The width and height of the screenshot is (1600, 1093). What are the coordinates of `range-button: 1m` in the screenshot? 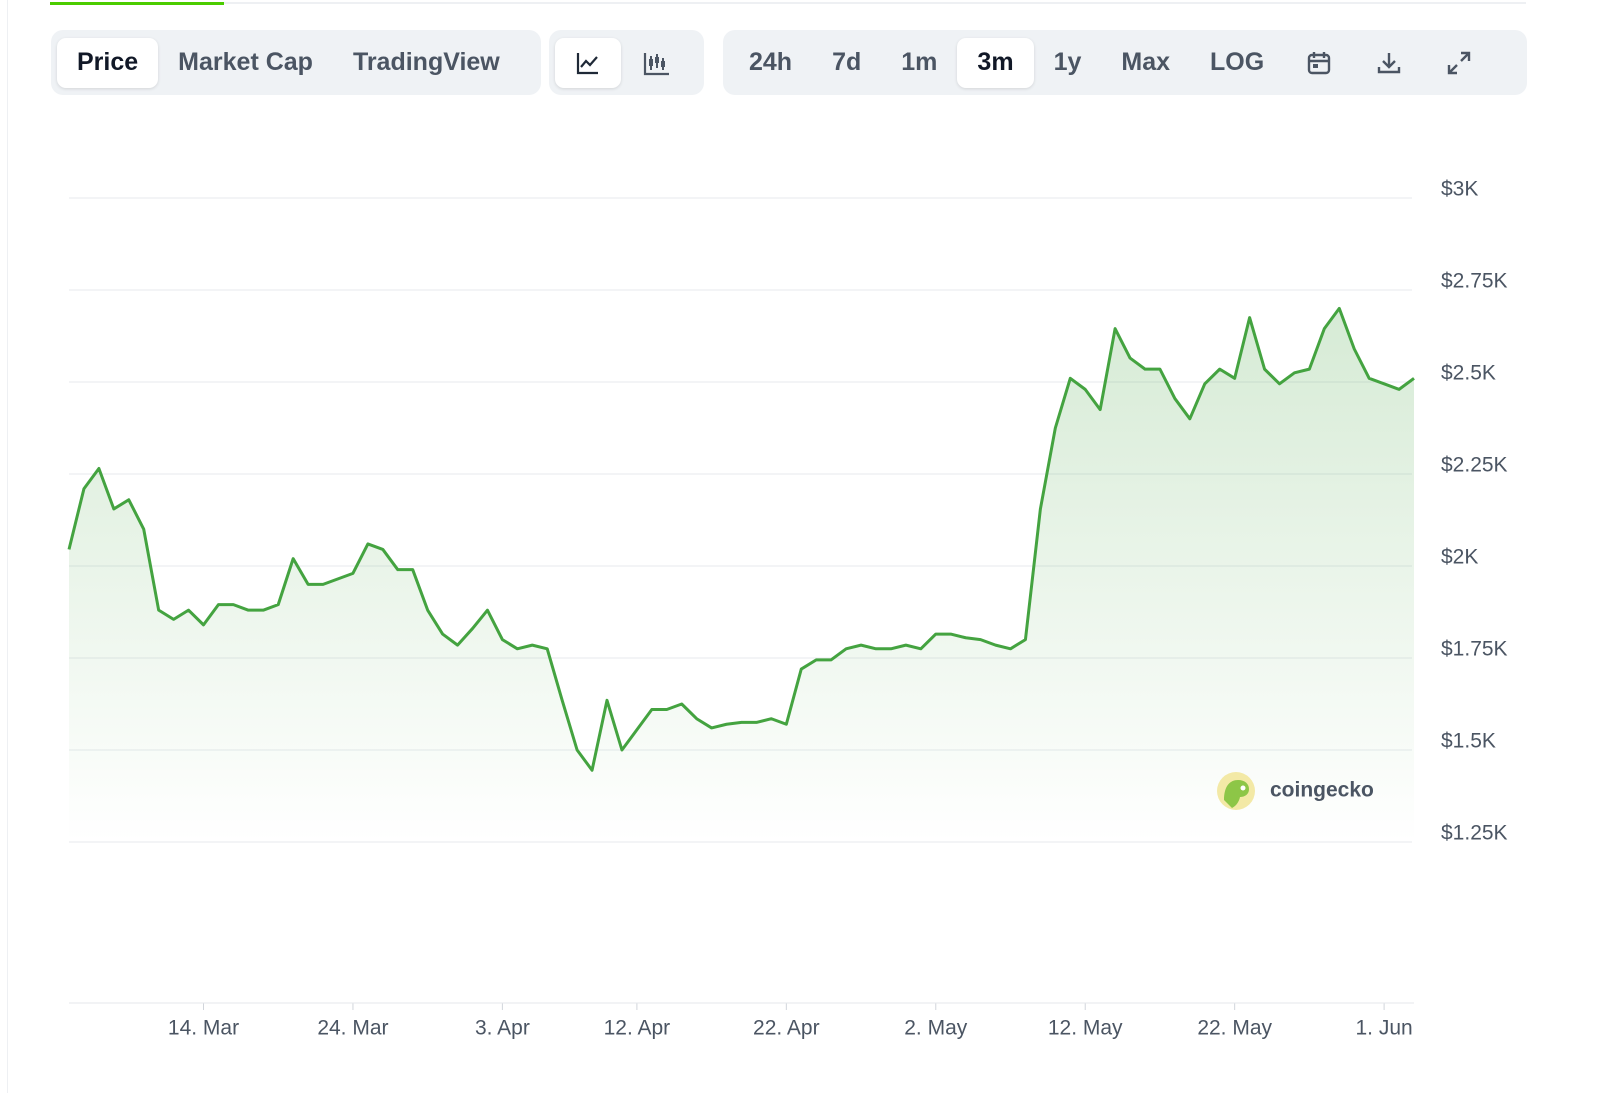 It's located at (919, 62).